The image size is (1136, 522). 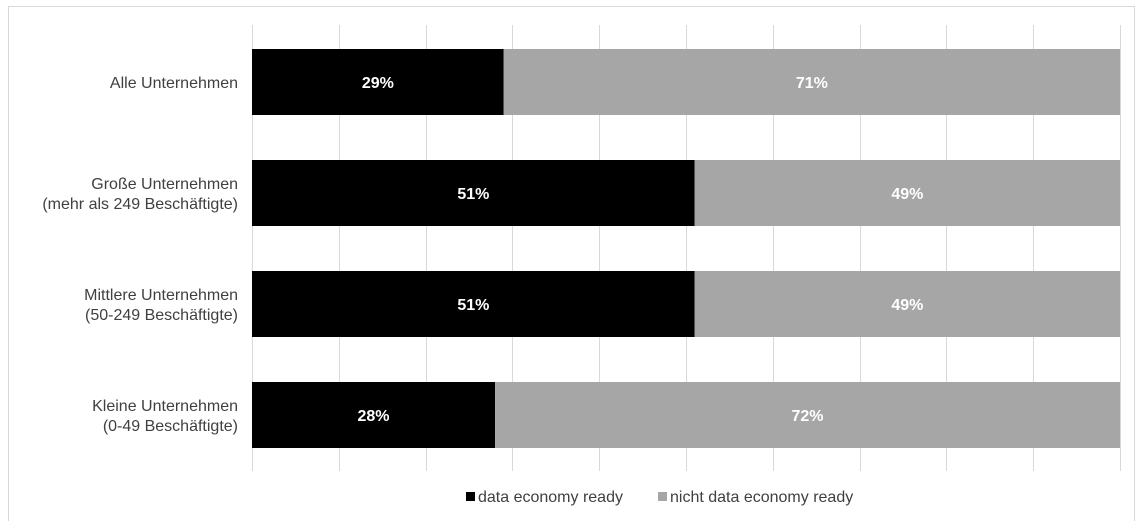 I want to click on category-label: Große Unternehmen, so click(x=164, y=184).